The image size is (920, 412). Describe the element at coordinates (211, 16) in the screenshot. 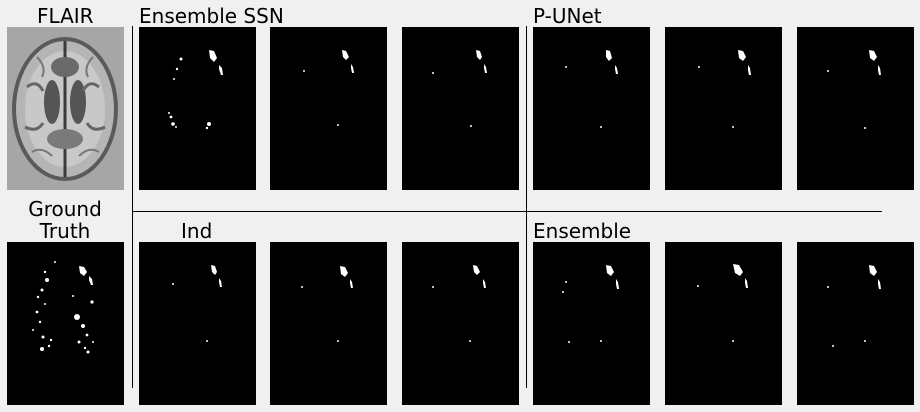

I see `ensemble-ssn-title: Ensemble SSN` at that location.